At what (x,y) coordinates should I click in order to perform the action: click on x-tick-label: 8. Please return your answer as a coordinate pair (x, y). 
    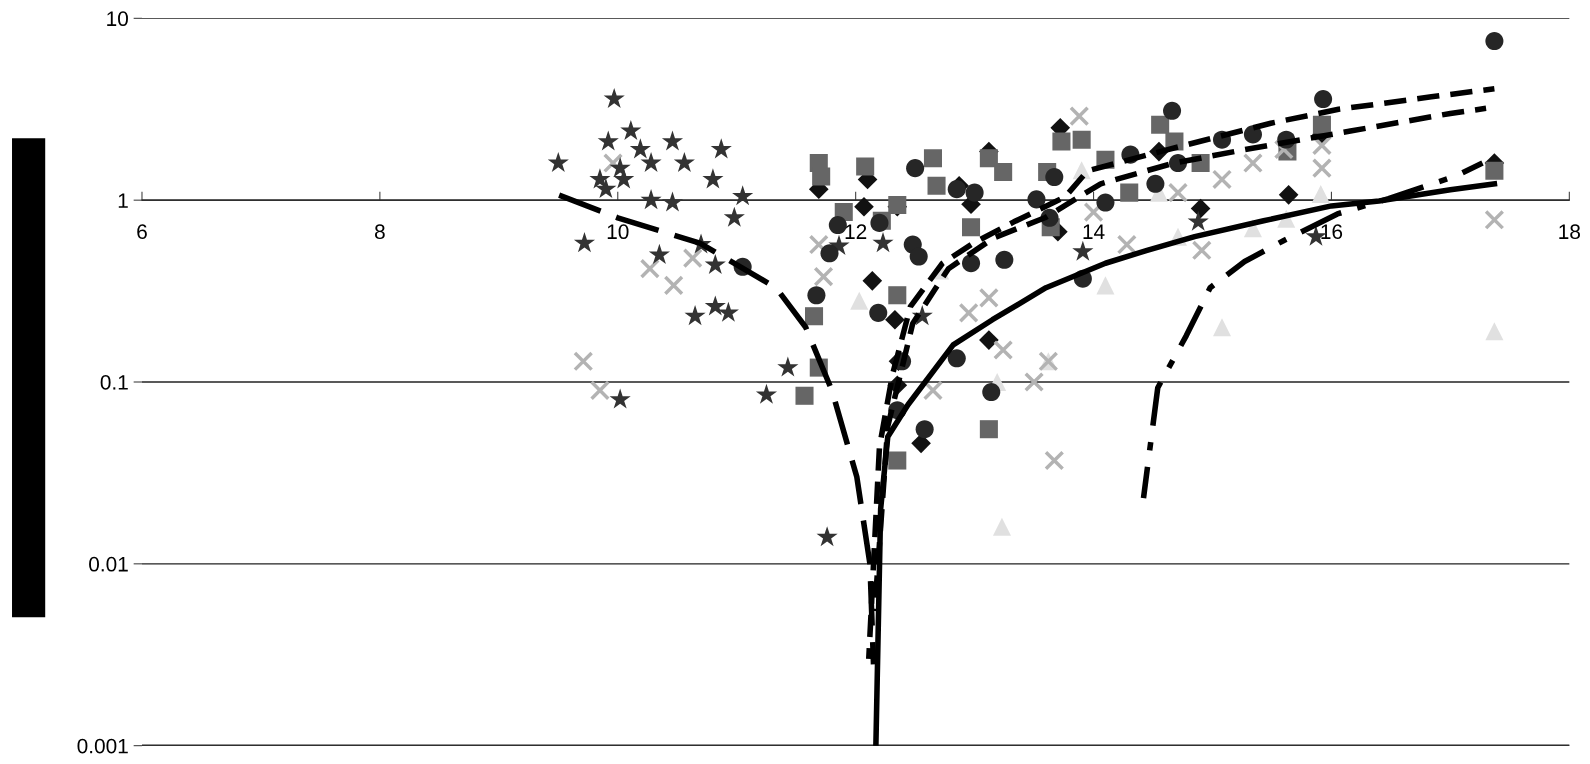
    Looking at the image, I should click on (379, 232).